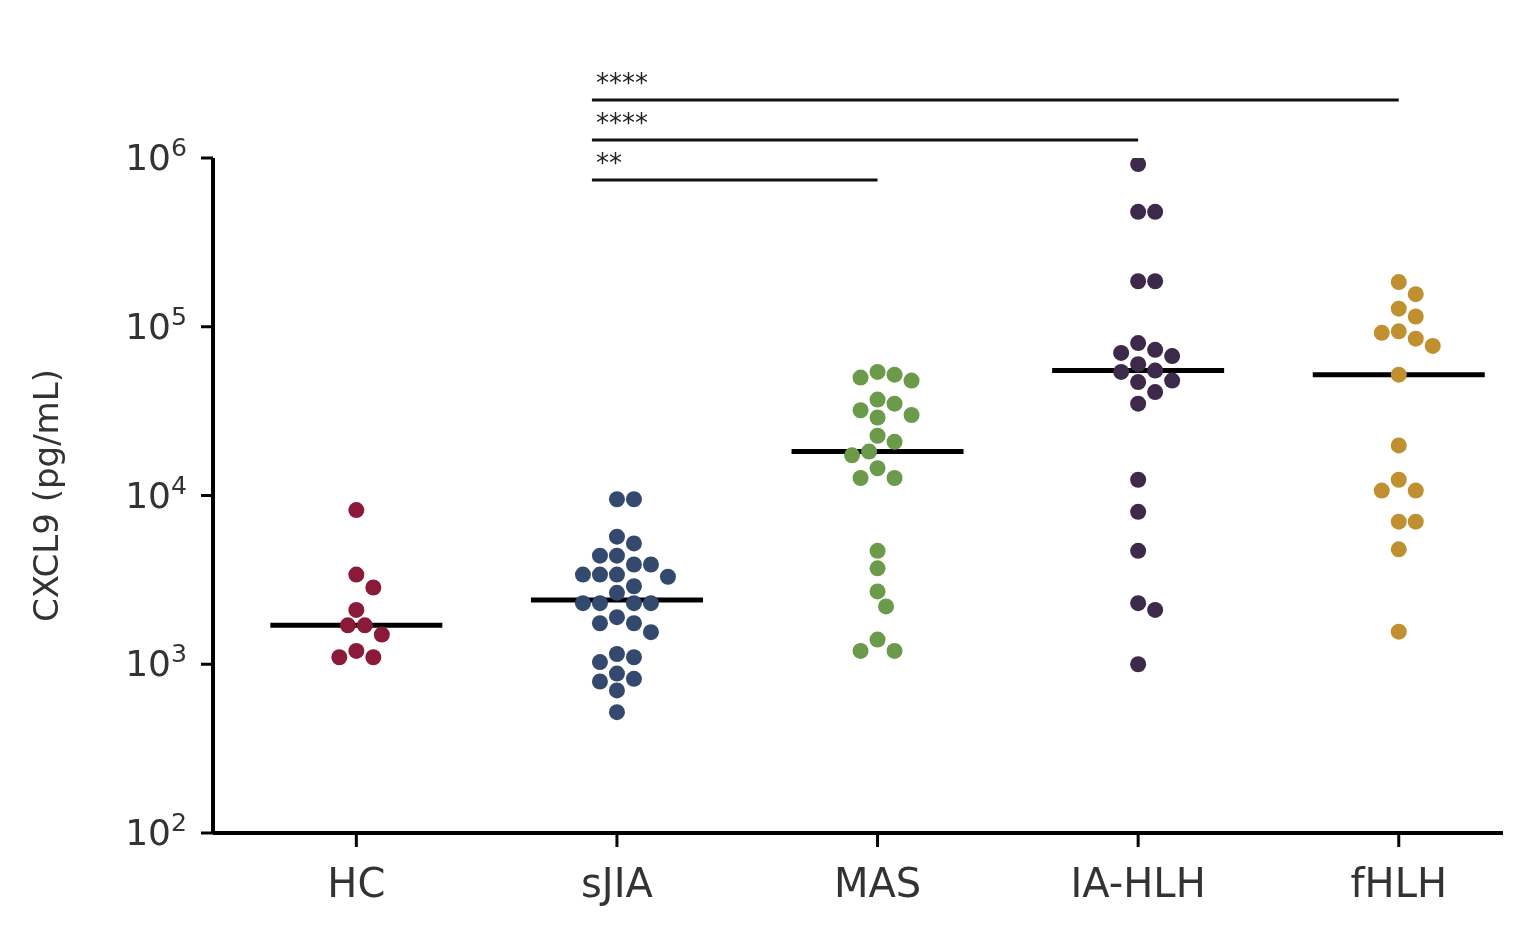 The width and height of the screenshot is (1521, 935). What do you see at coordinates (1138, 883) in the screenshot?
I see `x-tick-label: IA-HLH` at bounding box center [1138, 883].